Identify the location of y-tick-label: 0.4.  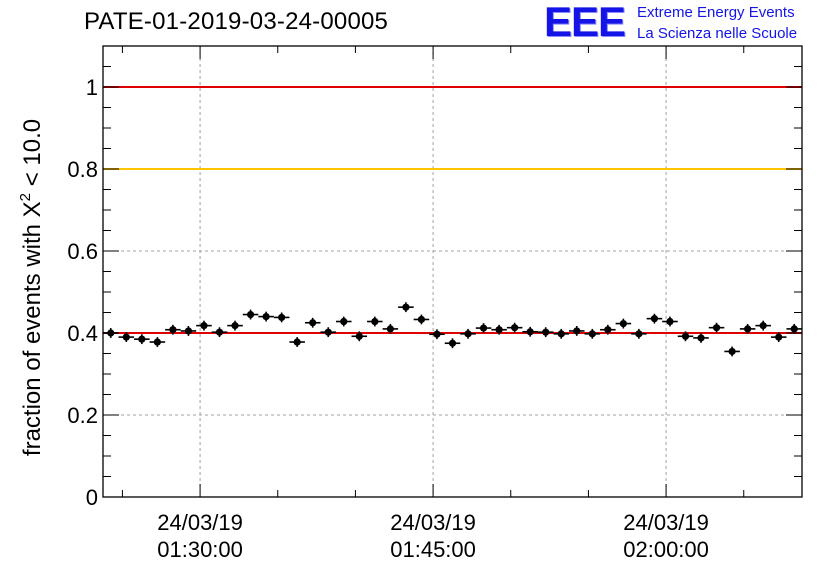
(82, 333).